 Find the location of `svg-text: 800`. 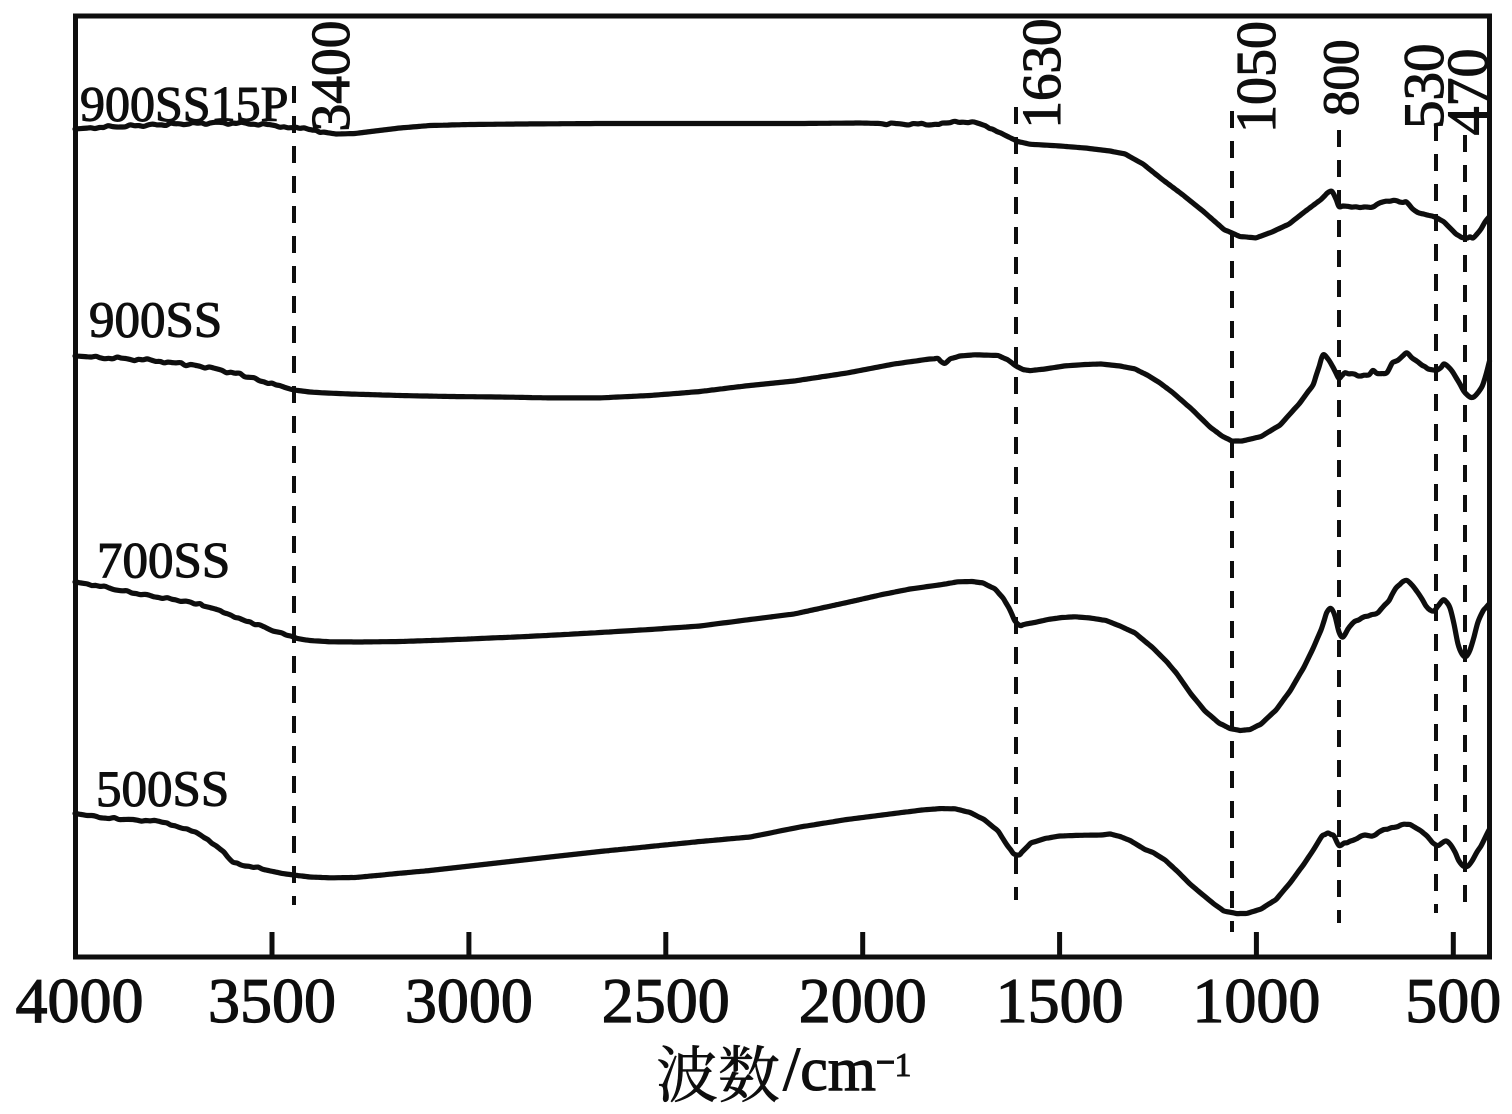

svg-text: 800 is located at coordinates (1342, 78).